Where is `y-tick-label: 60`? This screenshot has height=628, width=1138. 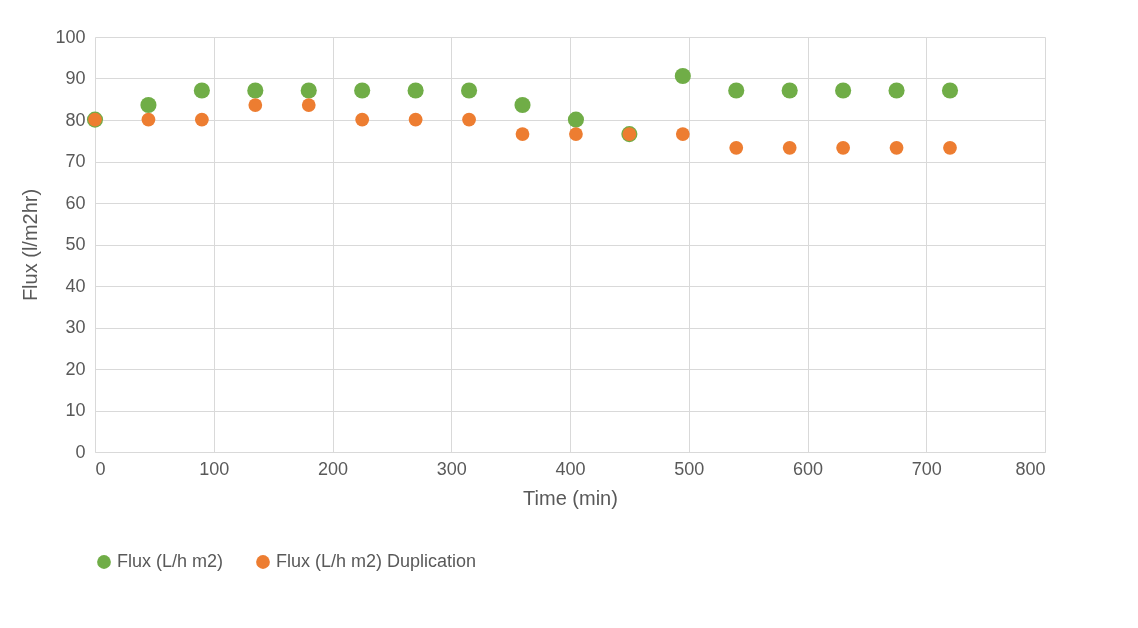
y-tick-label: 60 is located at coordinates (75, 202).